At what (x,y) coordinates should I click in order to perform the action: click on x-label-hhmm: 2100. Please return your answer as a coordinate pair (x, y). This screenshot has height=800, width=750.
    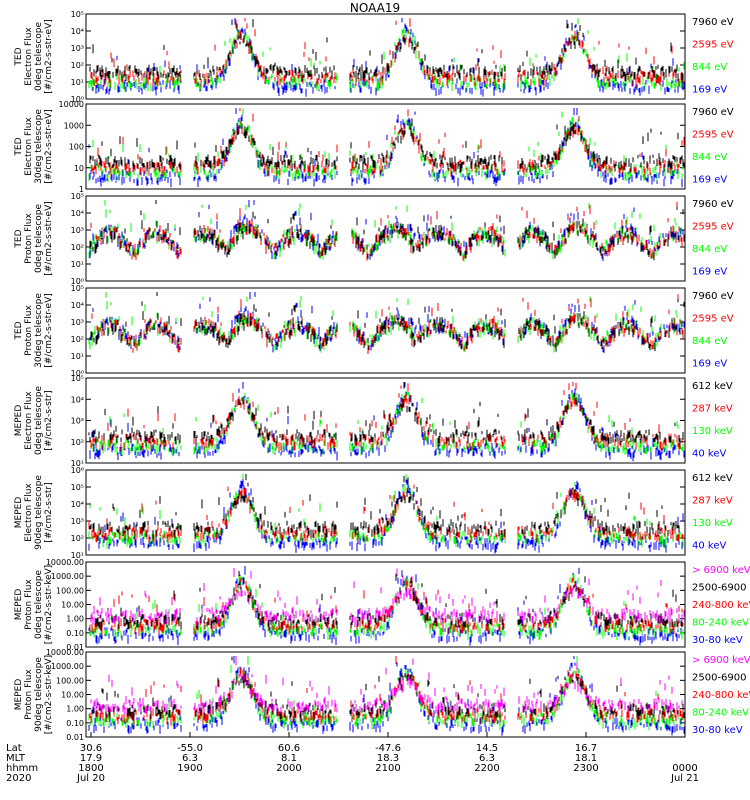
    Looking at the image, I should click on (387, 768).